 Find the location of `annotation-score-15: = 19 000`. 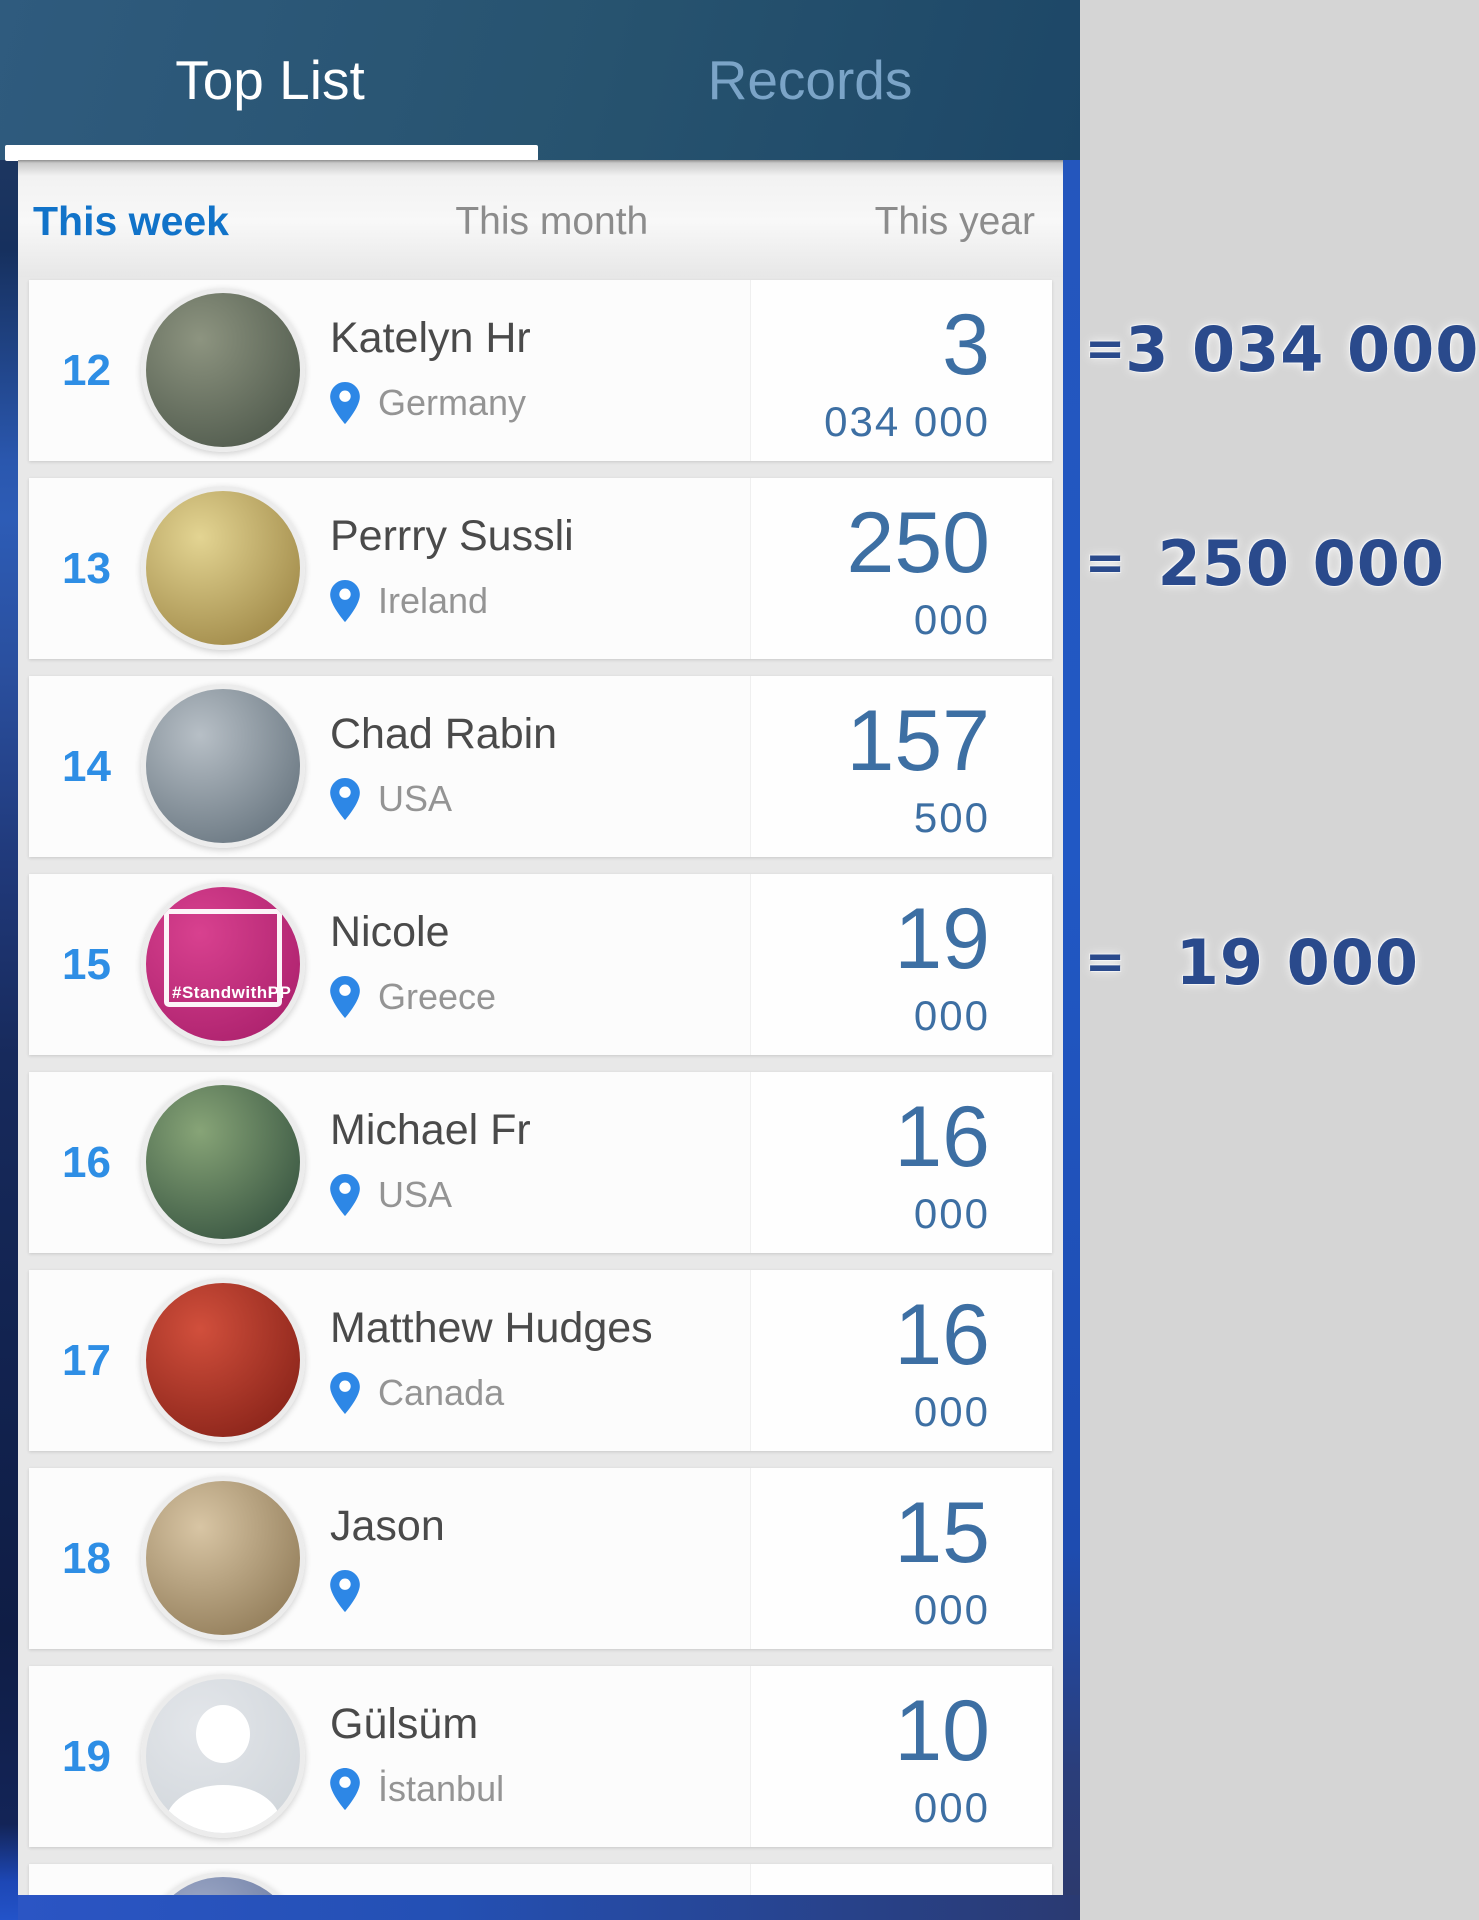

annotation-score-15: = 19 000 is located at coordinates (1265, 962).